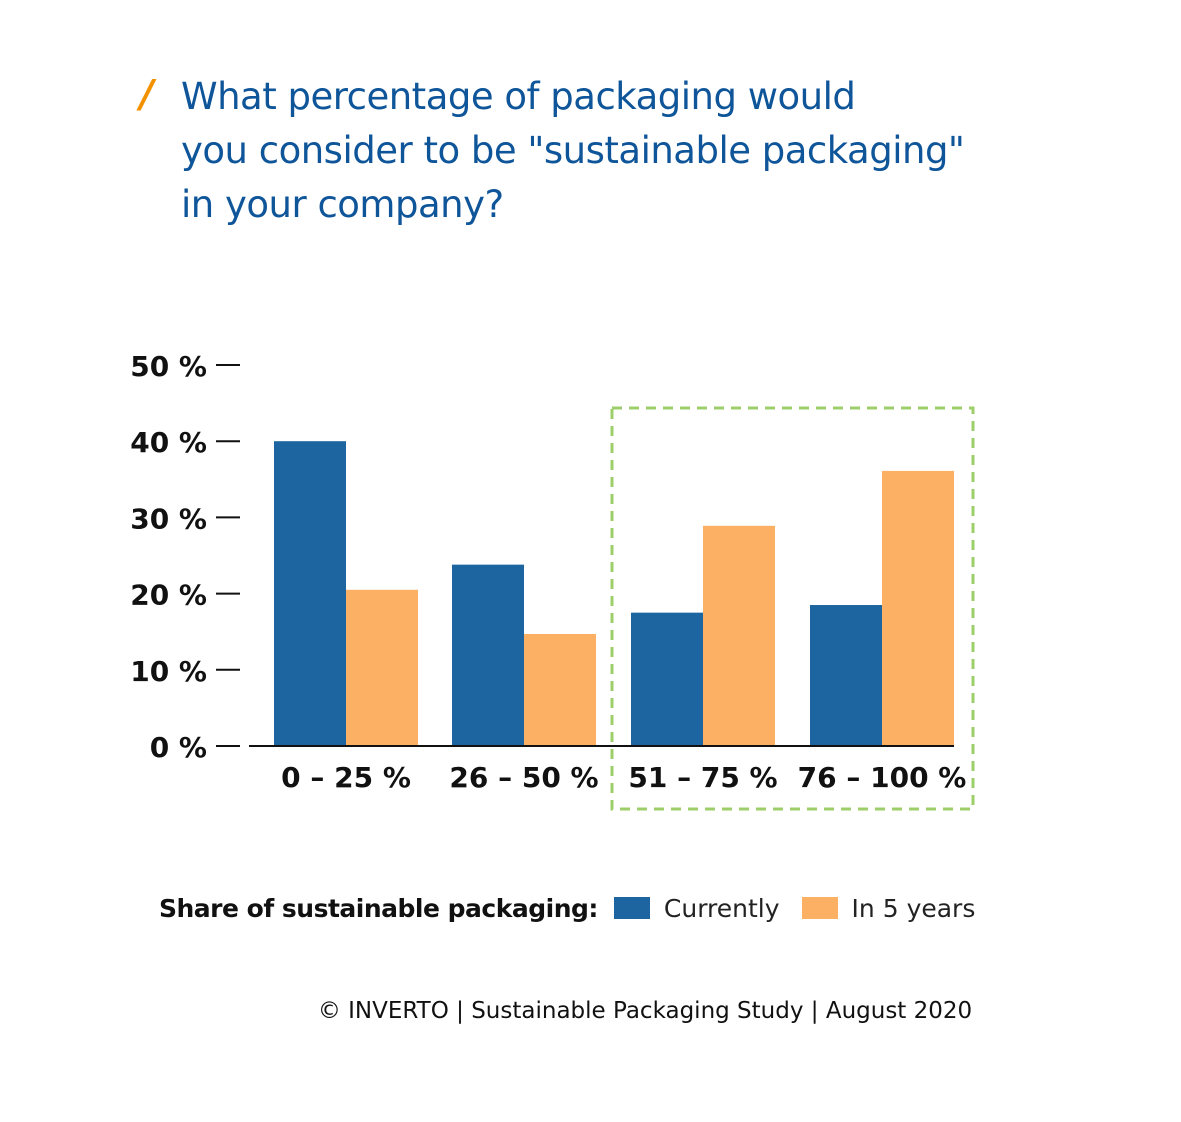 The image size is (1181, 1122). I want to click on y-tick-label: 20 %, so click(168, 595).